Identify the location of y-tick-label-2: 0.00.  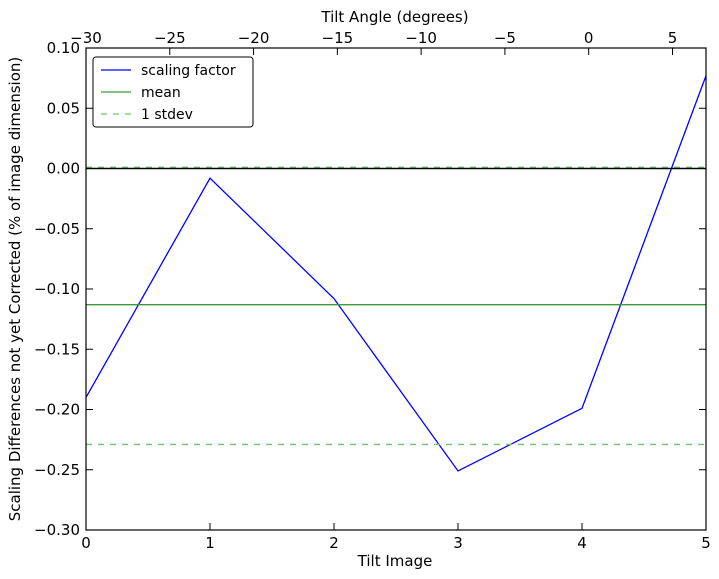
(63, 169).